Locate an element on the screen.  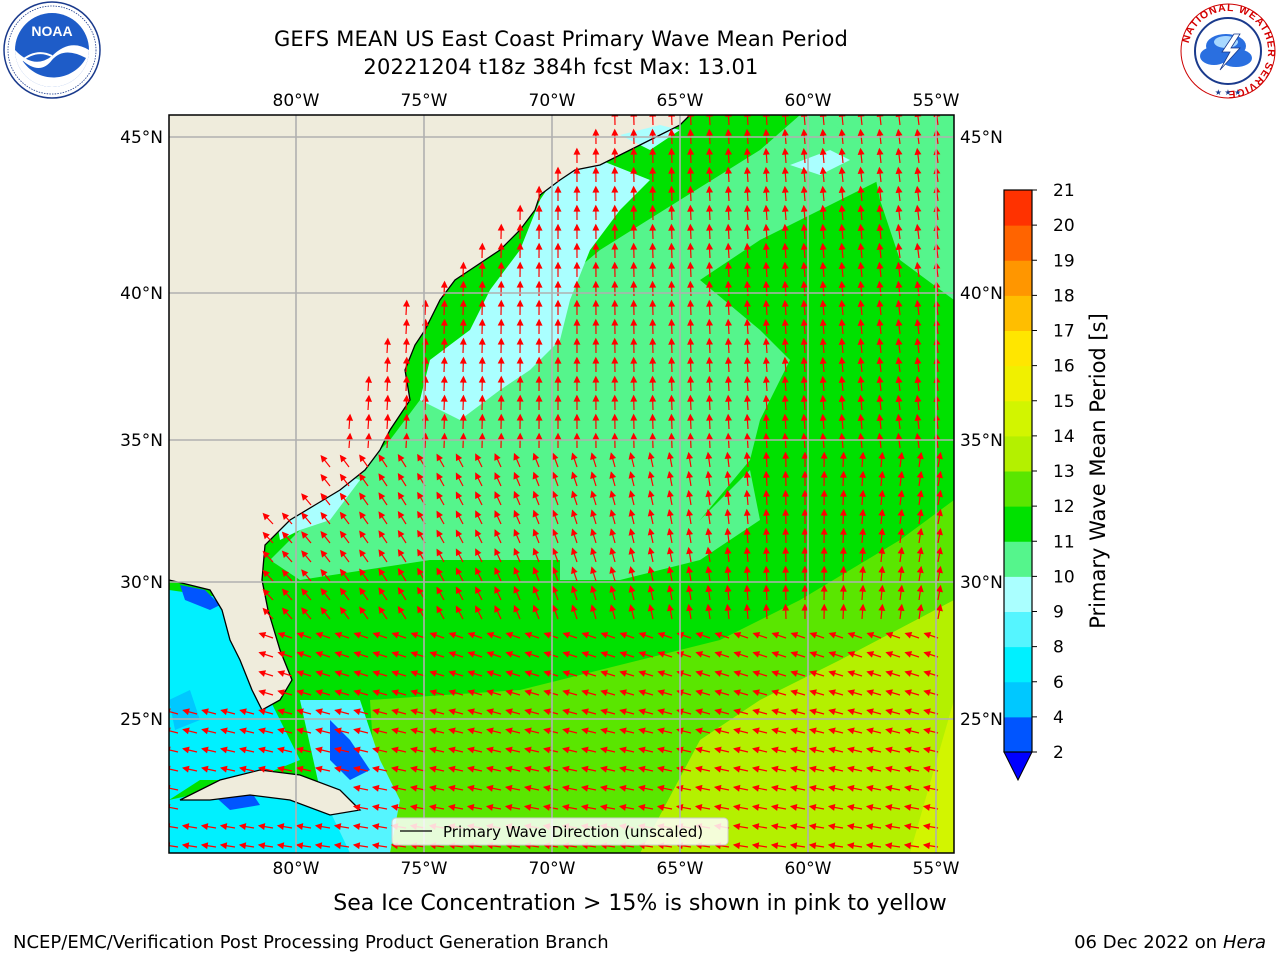
wave-arrow is located at coordinates (861, 120).